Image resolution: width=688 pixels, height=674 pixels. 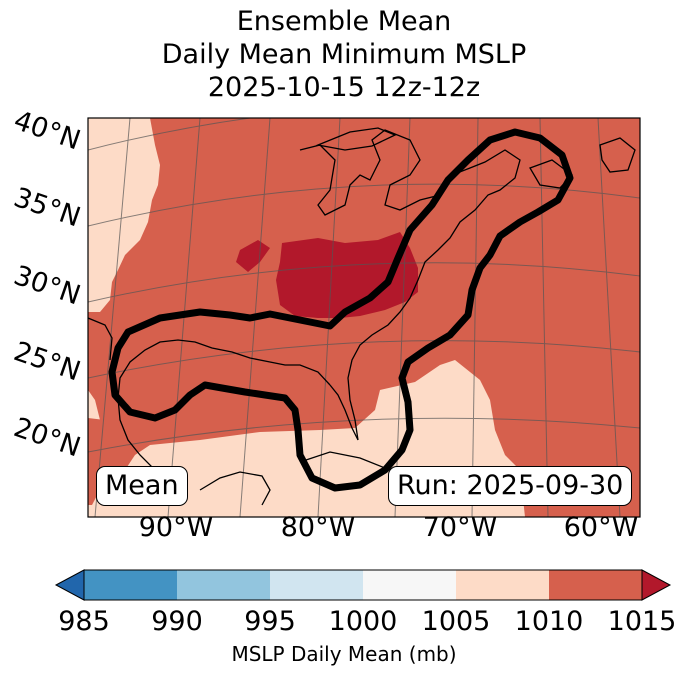 I want to click on lake-superior, so click(x=356, y=139).